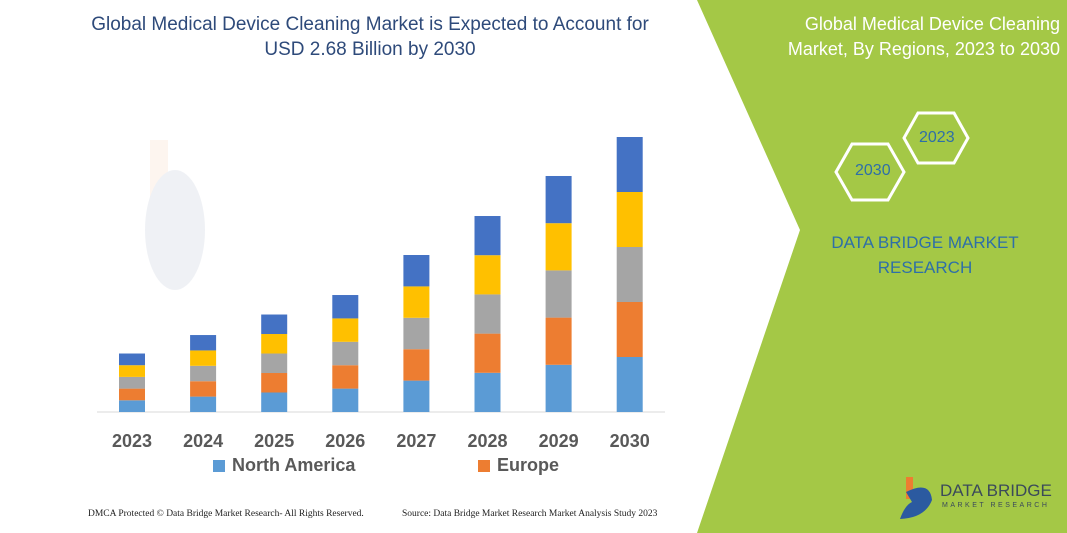 The width and height of the screenshot is (1067, 533). I want to click on legend-label: North America, so click(294, 465).